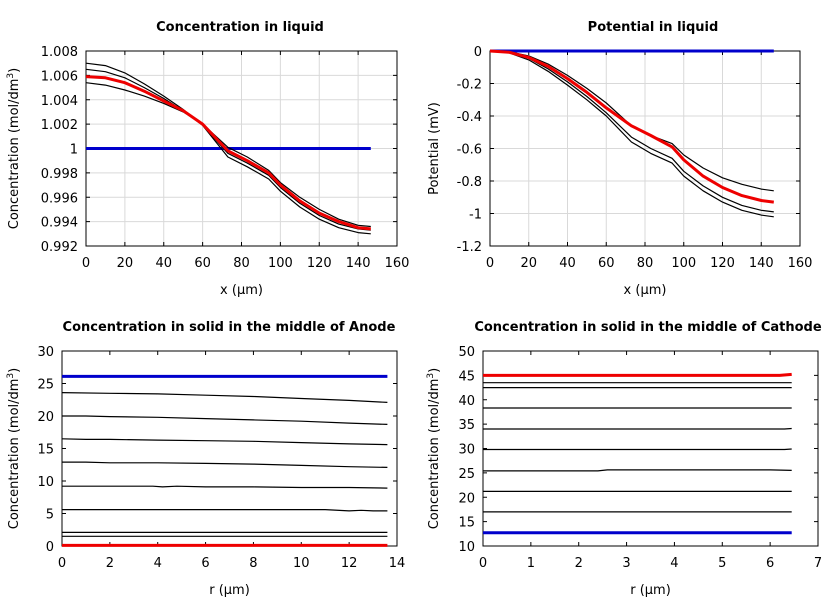 The height and width of the screenshot is (600, 840). I want to click on x-tick-label: 7, so click(818, 563).